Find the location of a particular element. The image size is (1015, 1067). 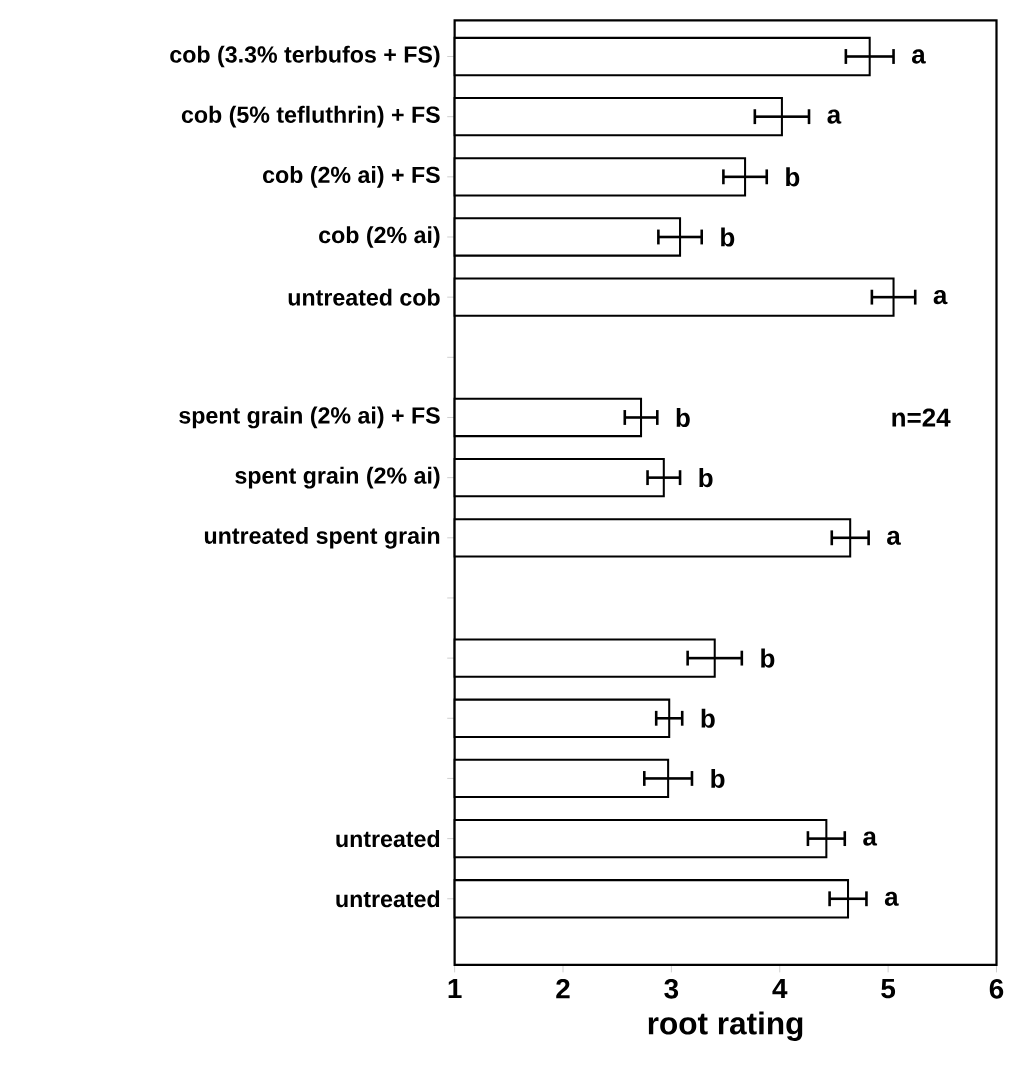

y-tick-label: untreated spent grain is located at coordinates (322, 537).